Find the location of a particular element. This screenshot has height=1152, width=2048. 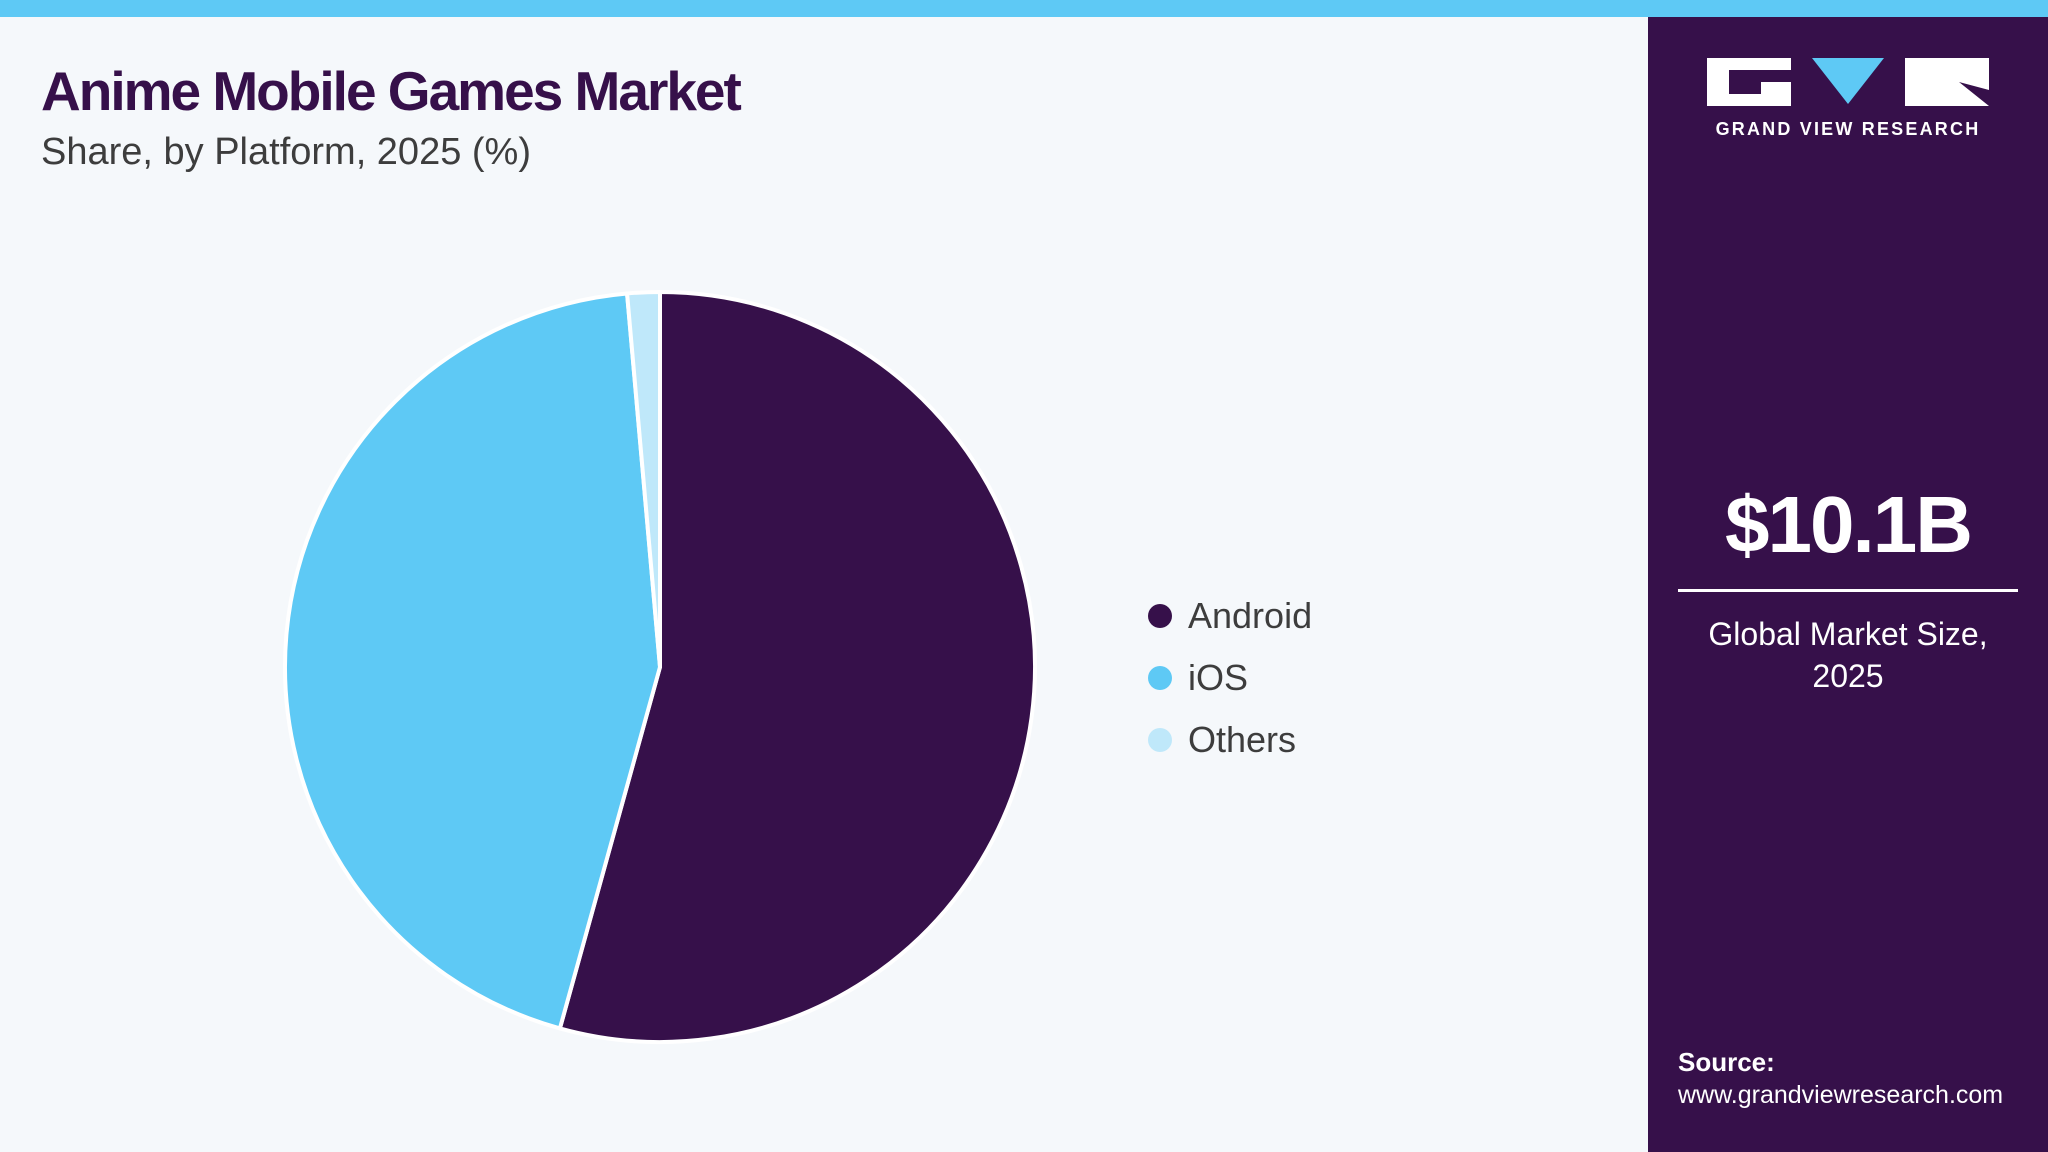

legend-item-android: Android is located at coordinates (1230, 616).